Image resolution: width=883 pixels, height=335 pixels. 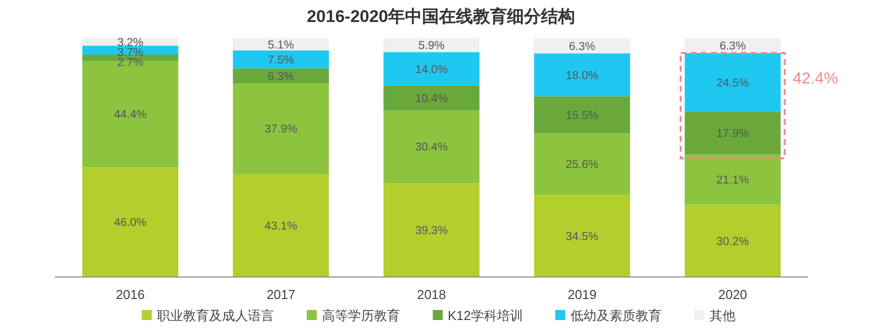 I want to click on data-label: 30.4%, so click(x=431, y=148).